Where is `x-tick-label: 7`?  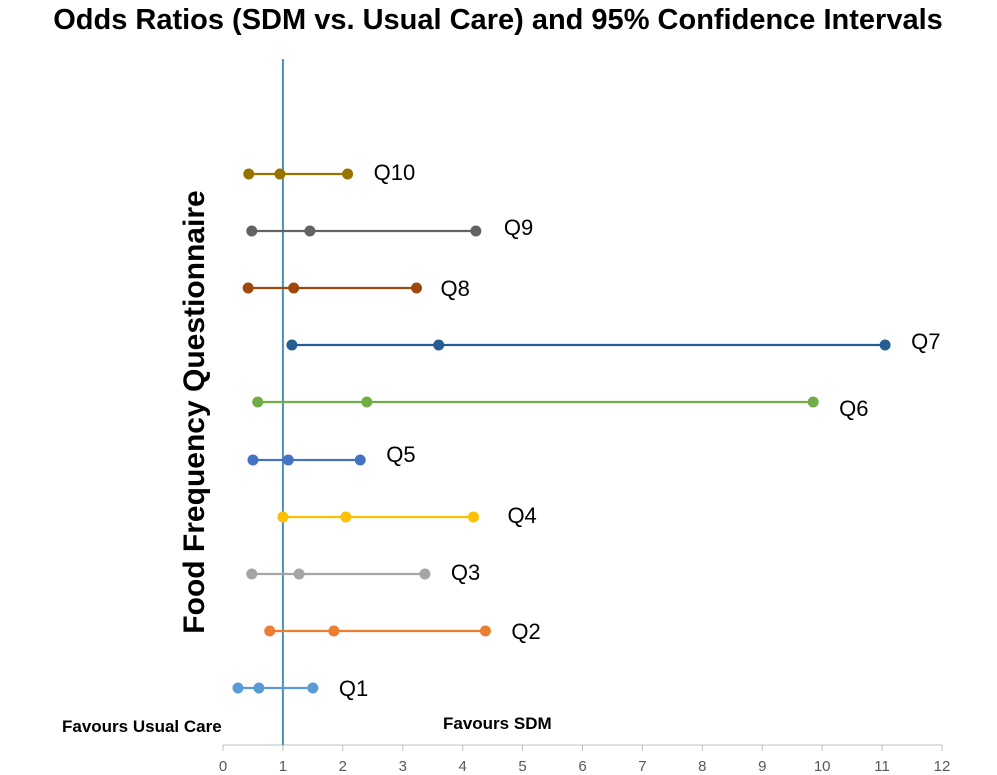
x-tick-label: 7 is located at coordinates (642, 766).